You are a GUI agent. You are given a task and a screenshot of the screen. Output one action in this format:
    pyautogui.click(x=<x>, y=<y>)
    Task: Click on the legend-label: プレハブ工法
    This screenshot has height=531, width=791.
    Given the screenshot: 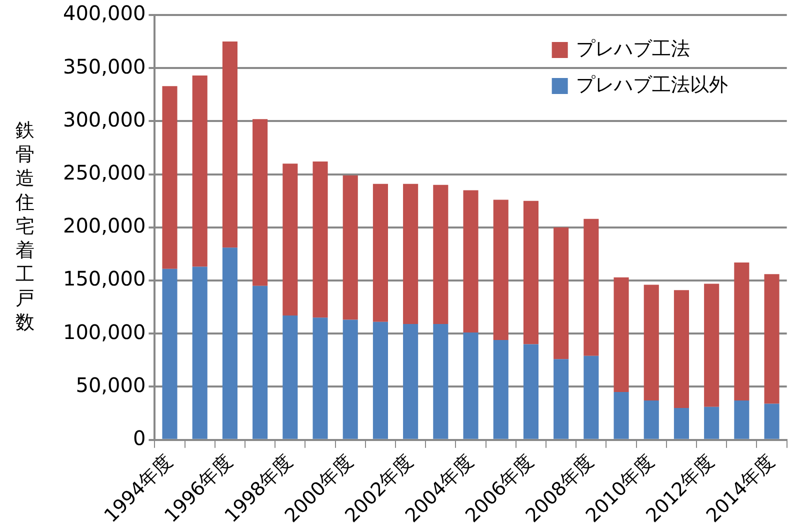 What is the action you would take?
    pyautogui.click(x=633, y=49)
    